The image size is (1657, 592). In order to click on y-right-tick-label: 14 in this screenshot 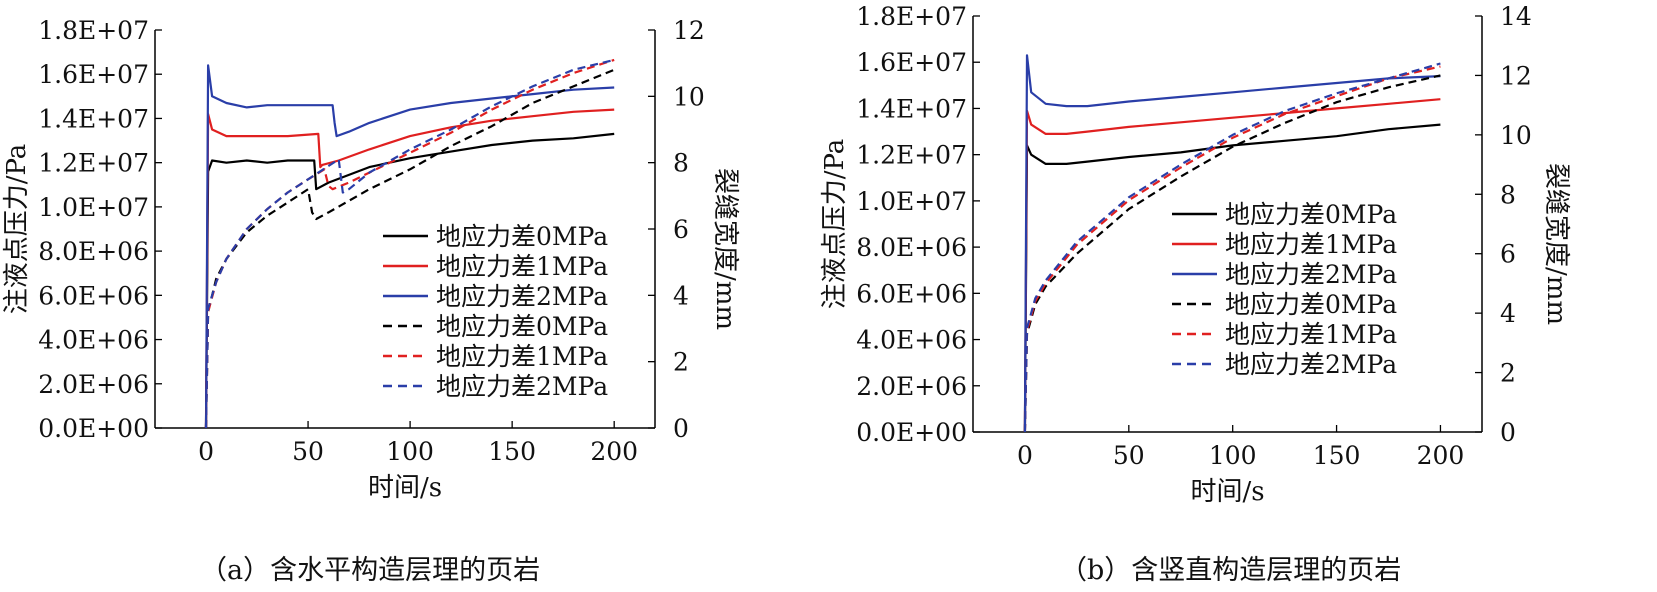, I will do `click(1516, 16)`.